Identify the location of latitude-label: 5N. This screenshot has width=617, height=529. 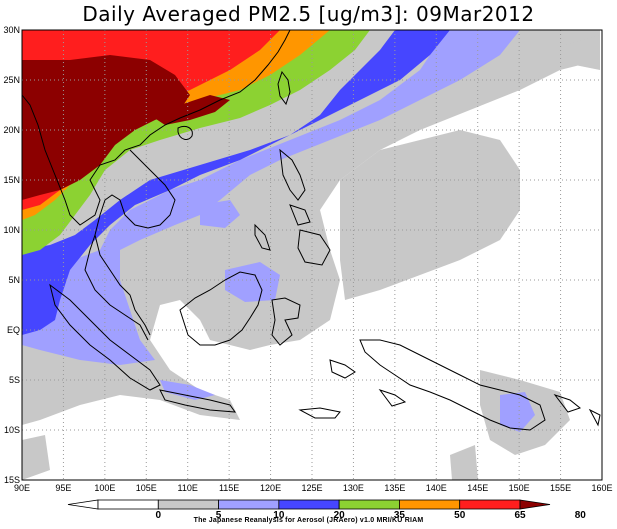
(14, 280).